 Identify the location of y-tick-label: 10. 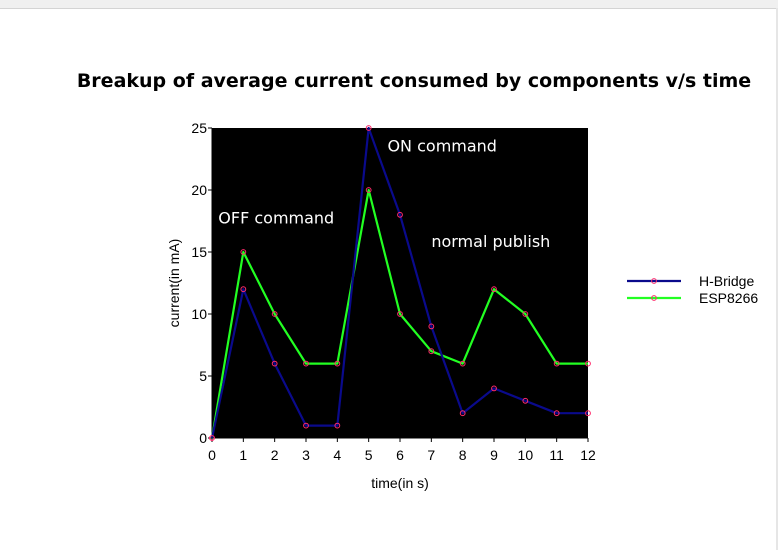
(199, 314).